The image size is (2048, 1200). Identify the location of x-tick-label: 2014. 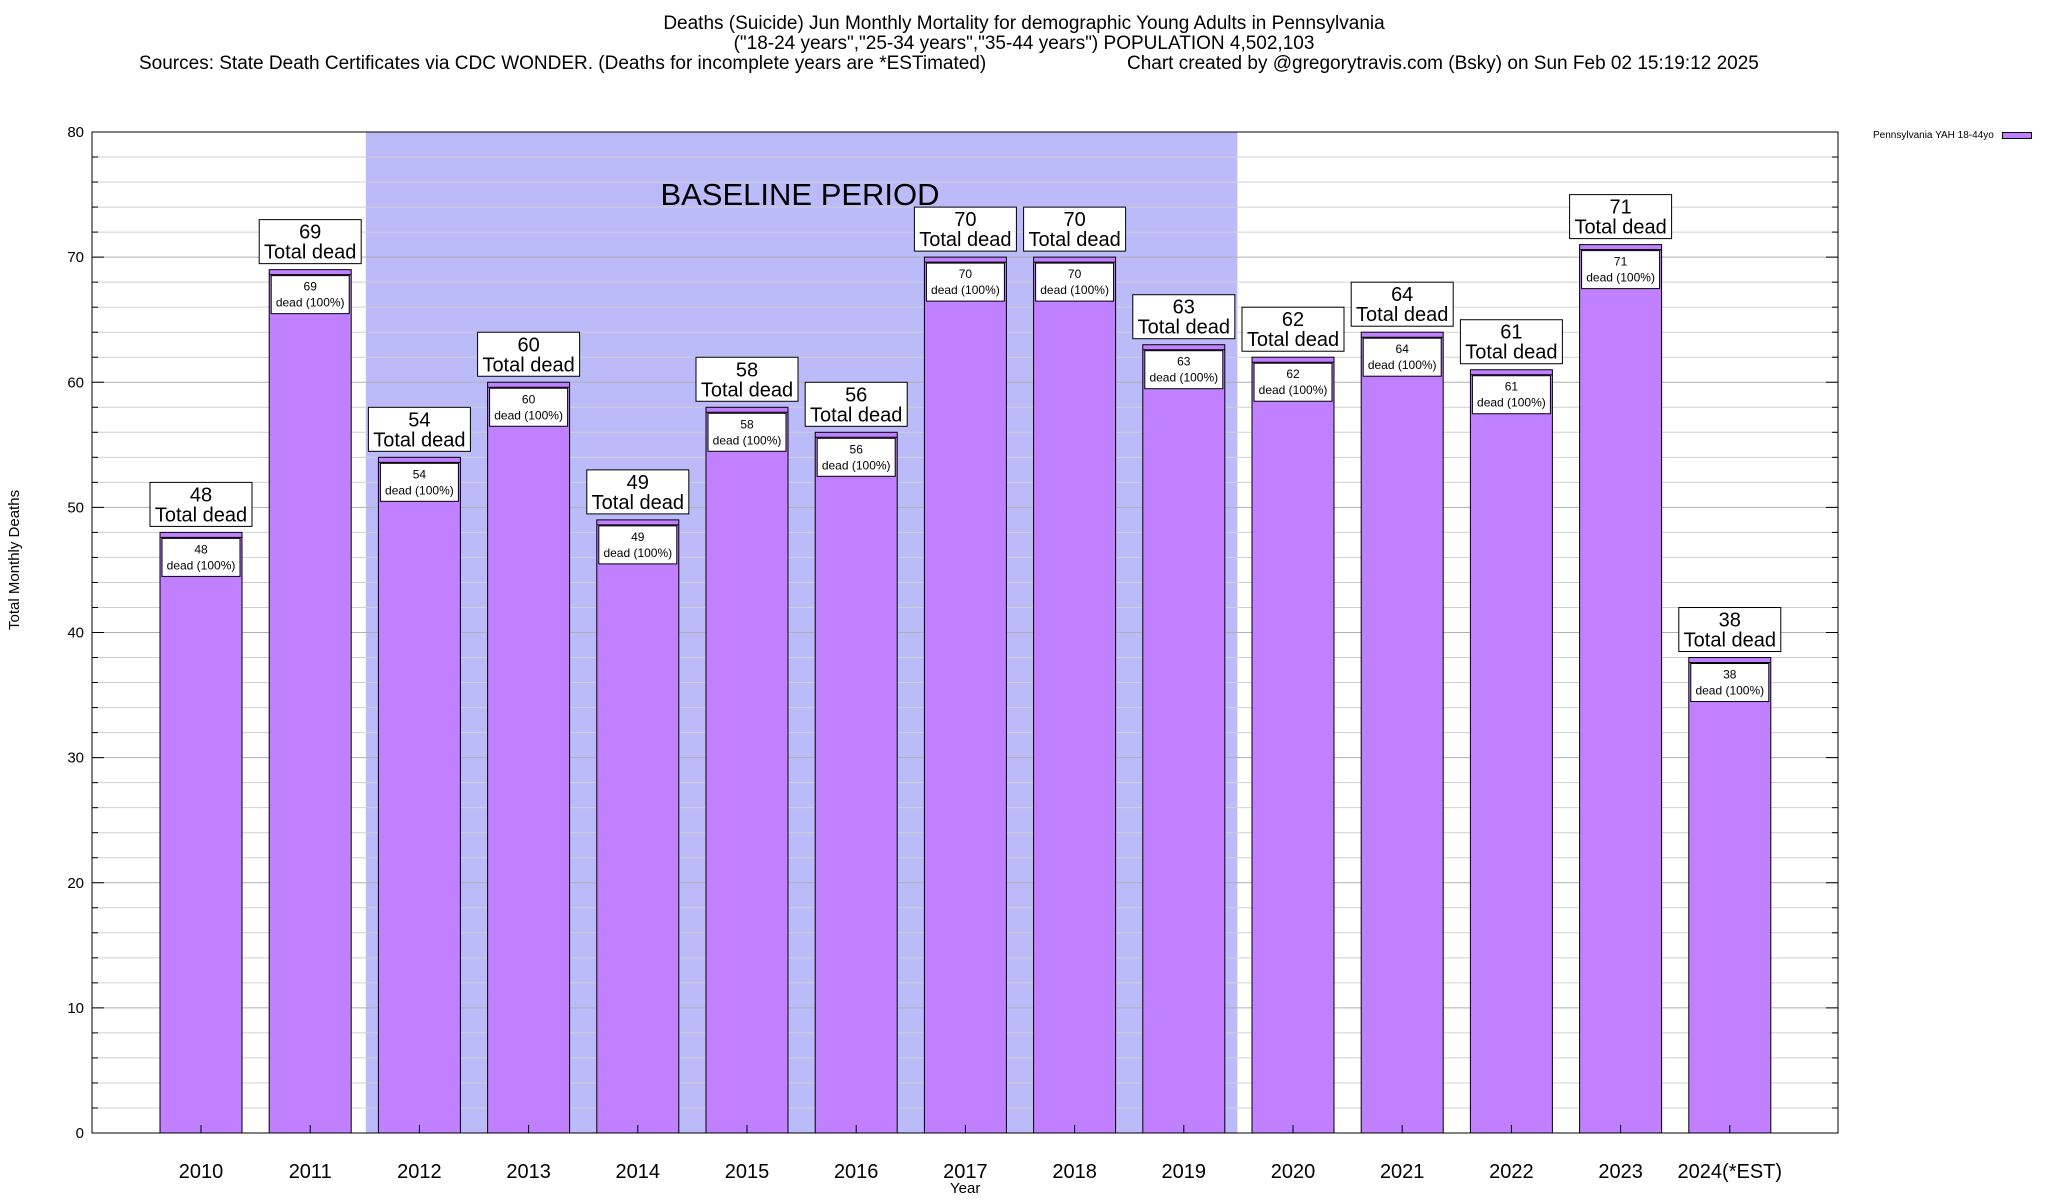
(638, 1172).